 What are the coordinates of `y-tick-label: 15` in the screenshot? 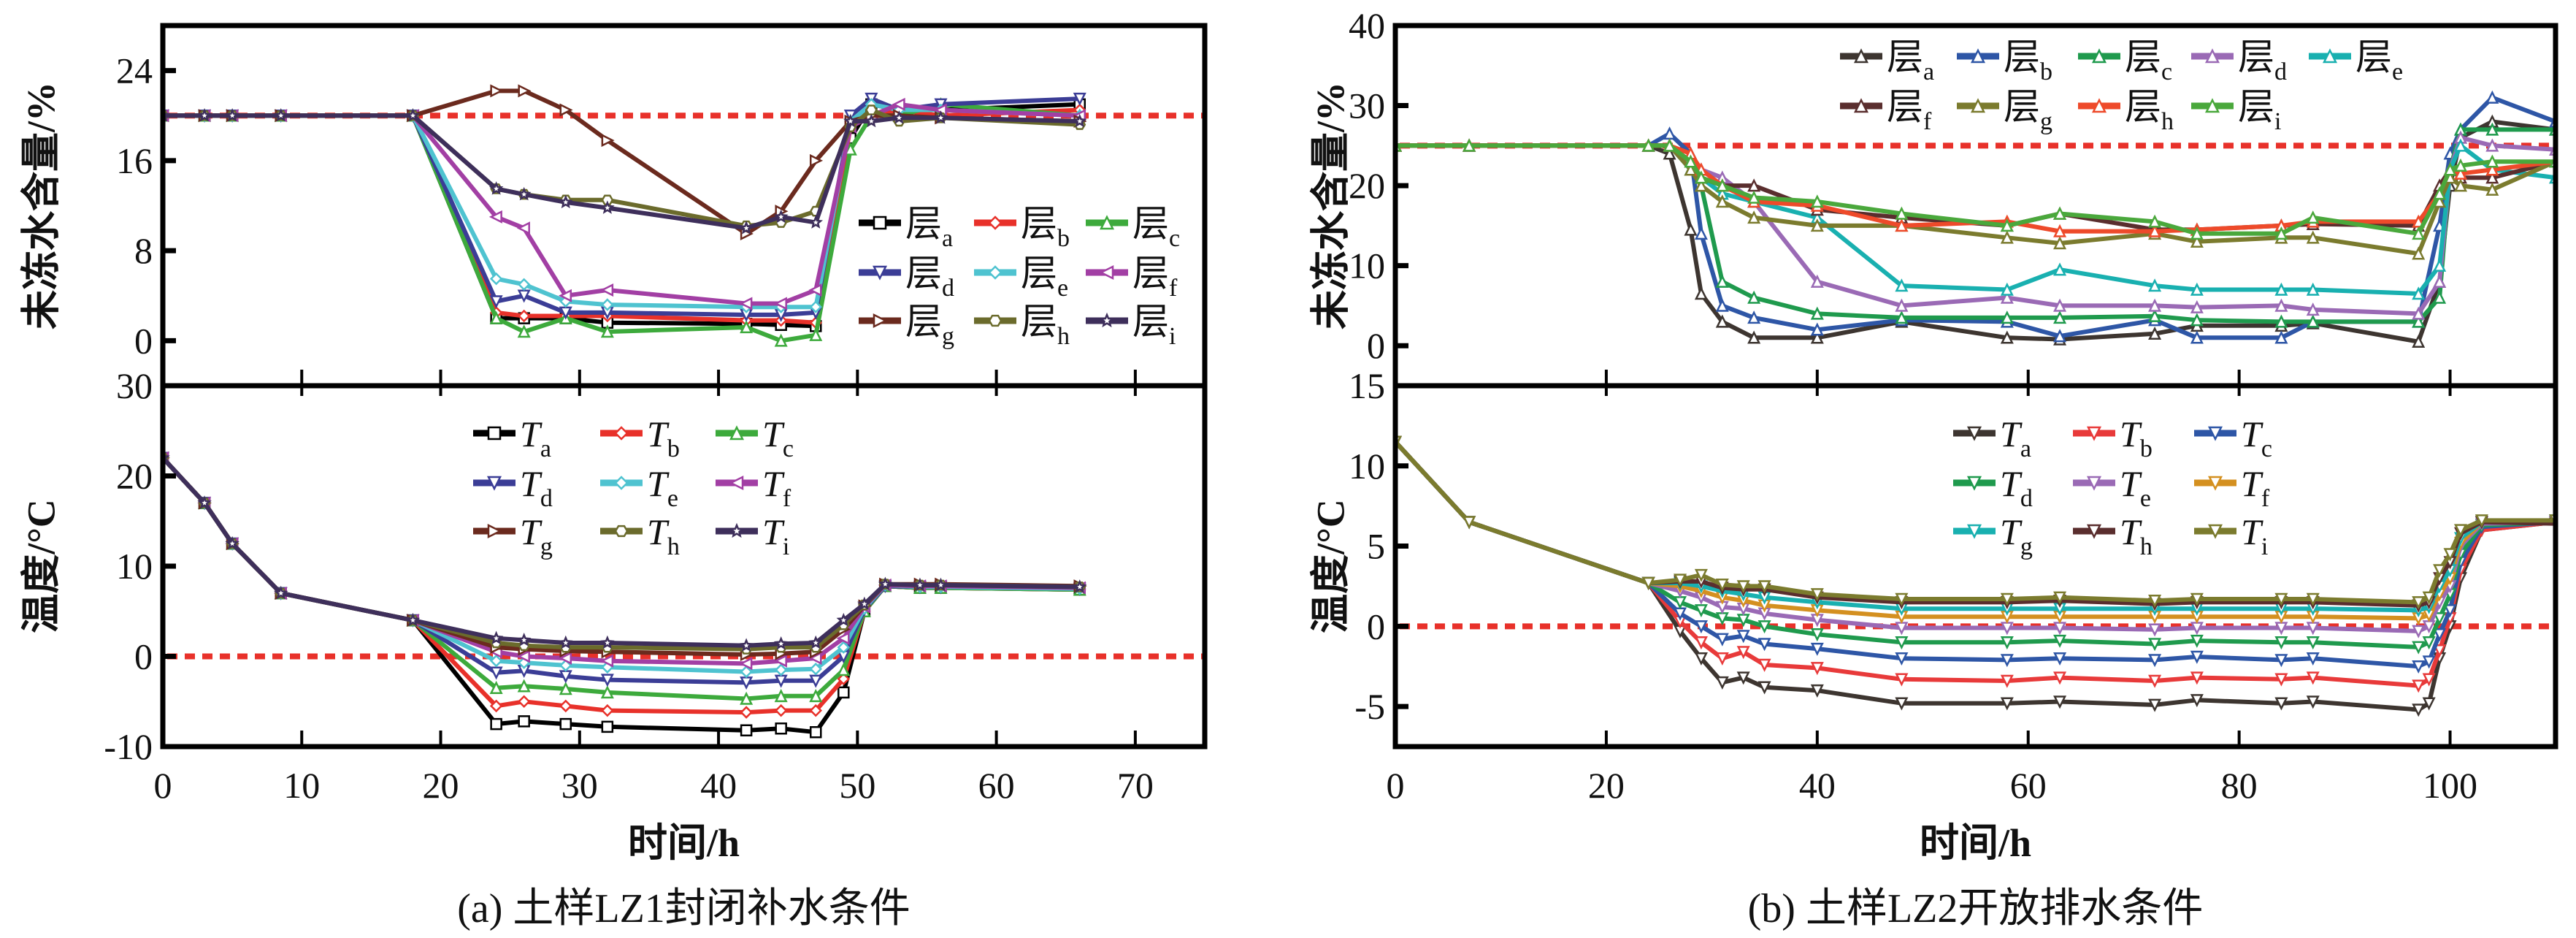 It's located at (1367, 386).